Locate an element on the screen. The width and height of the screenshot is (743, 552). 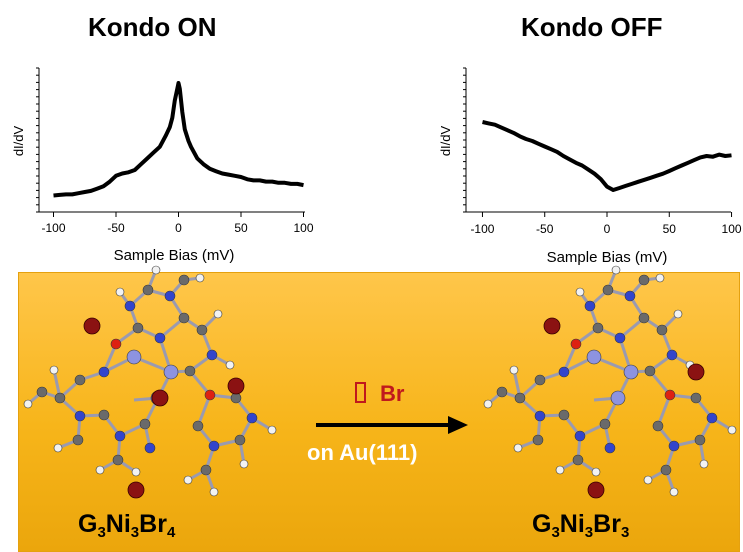
reaction-condition-substrate: on Au(111) is located at coordinates (362, 452).